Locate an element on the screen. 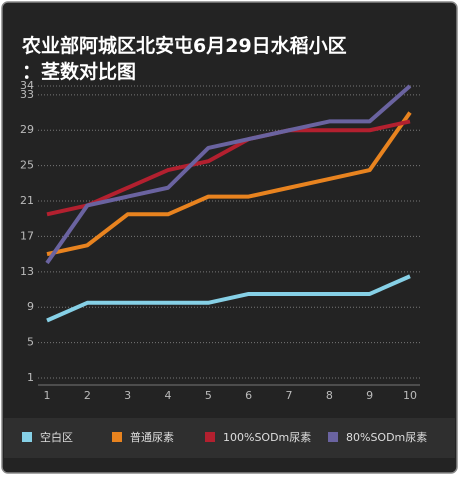  y-tick-label: 9 is located at coordinates (30, 306).